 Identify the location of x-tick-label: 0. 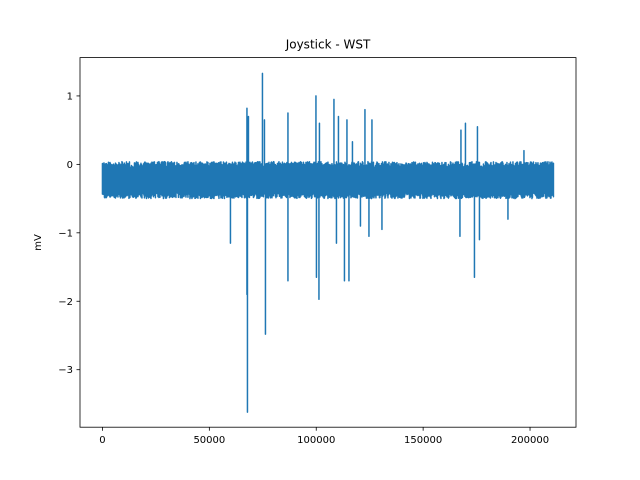
(102, 440).